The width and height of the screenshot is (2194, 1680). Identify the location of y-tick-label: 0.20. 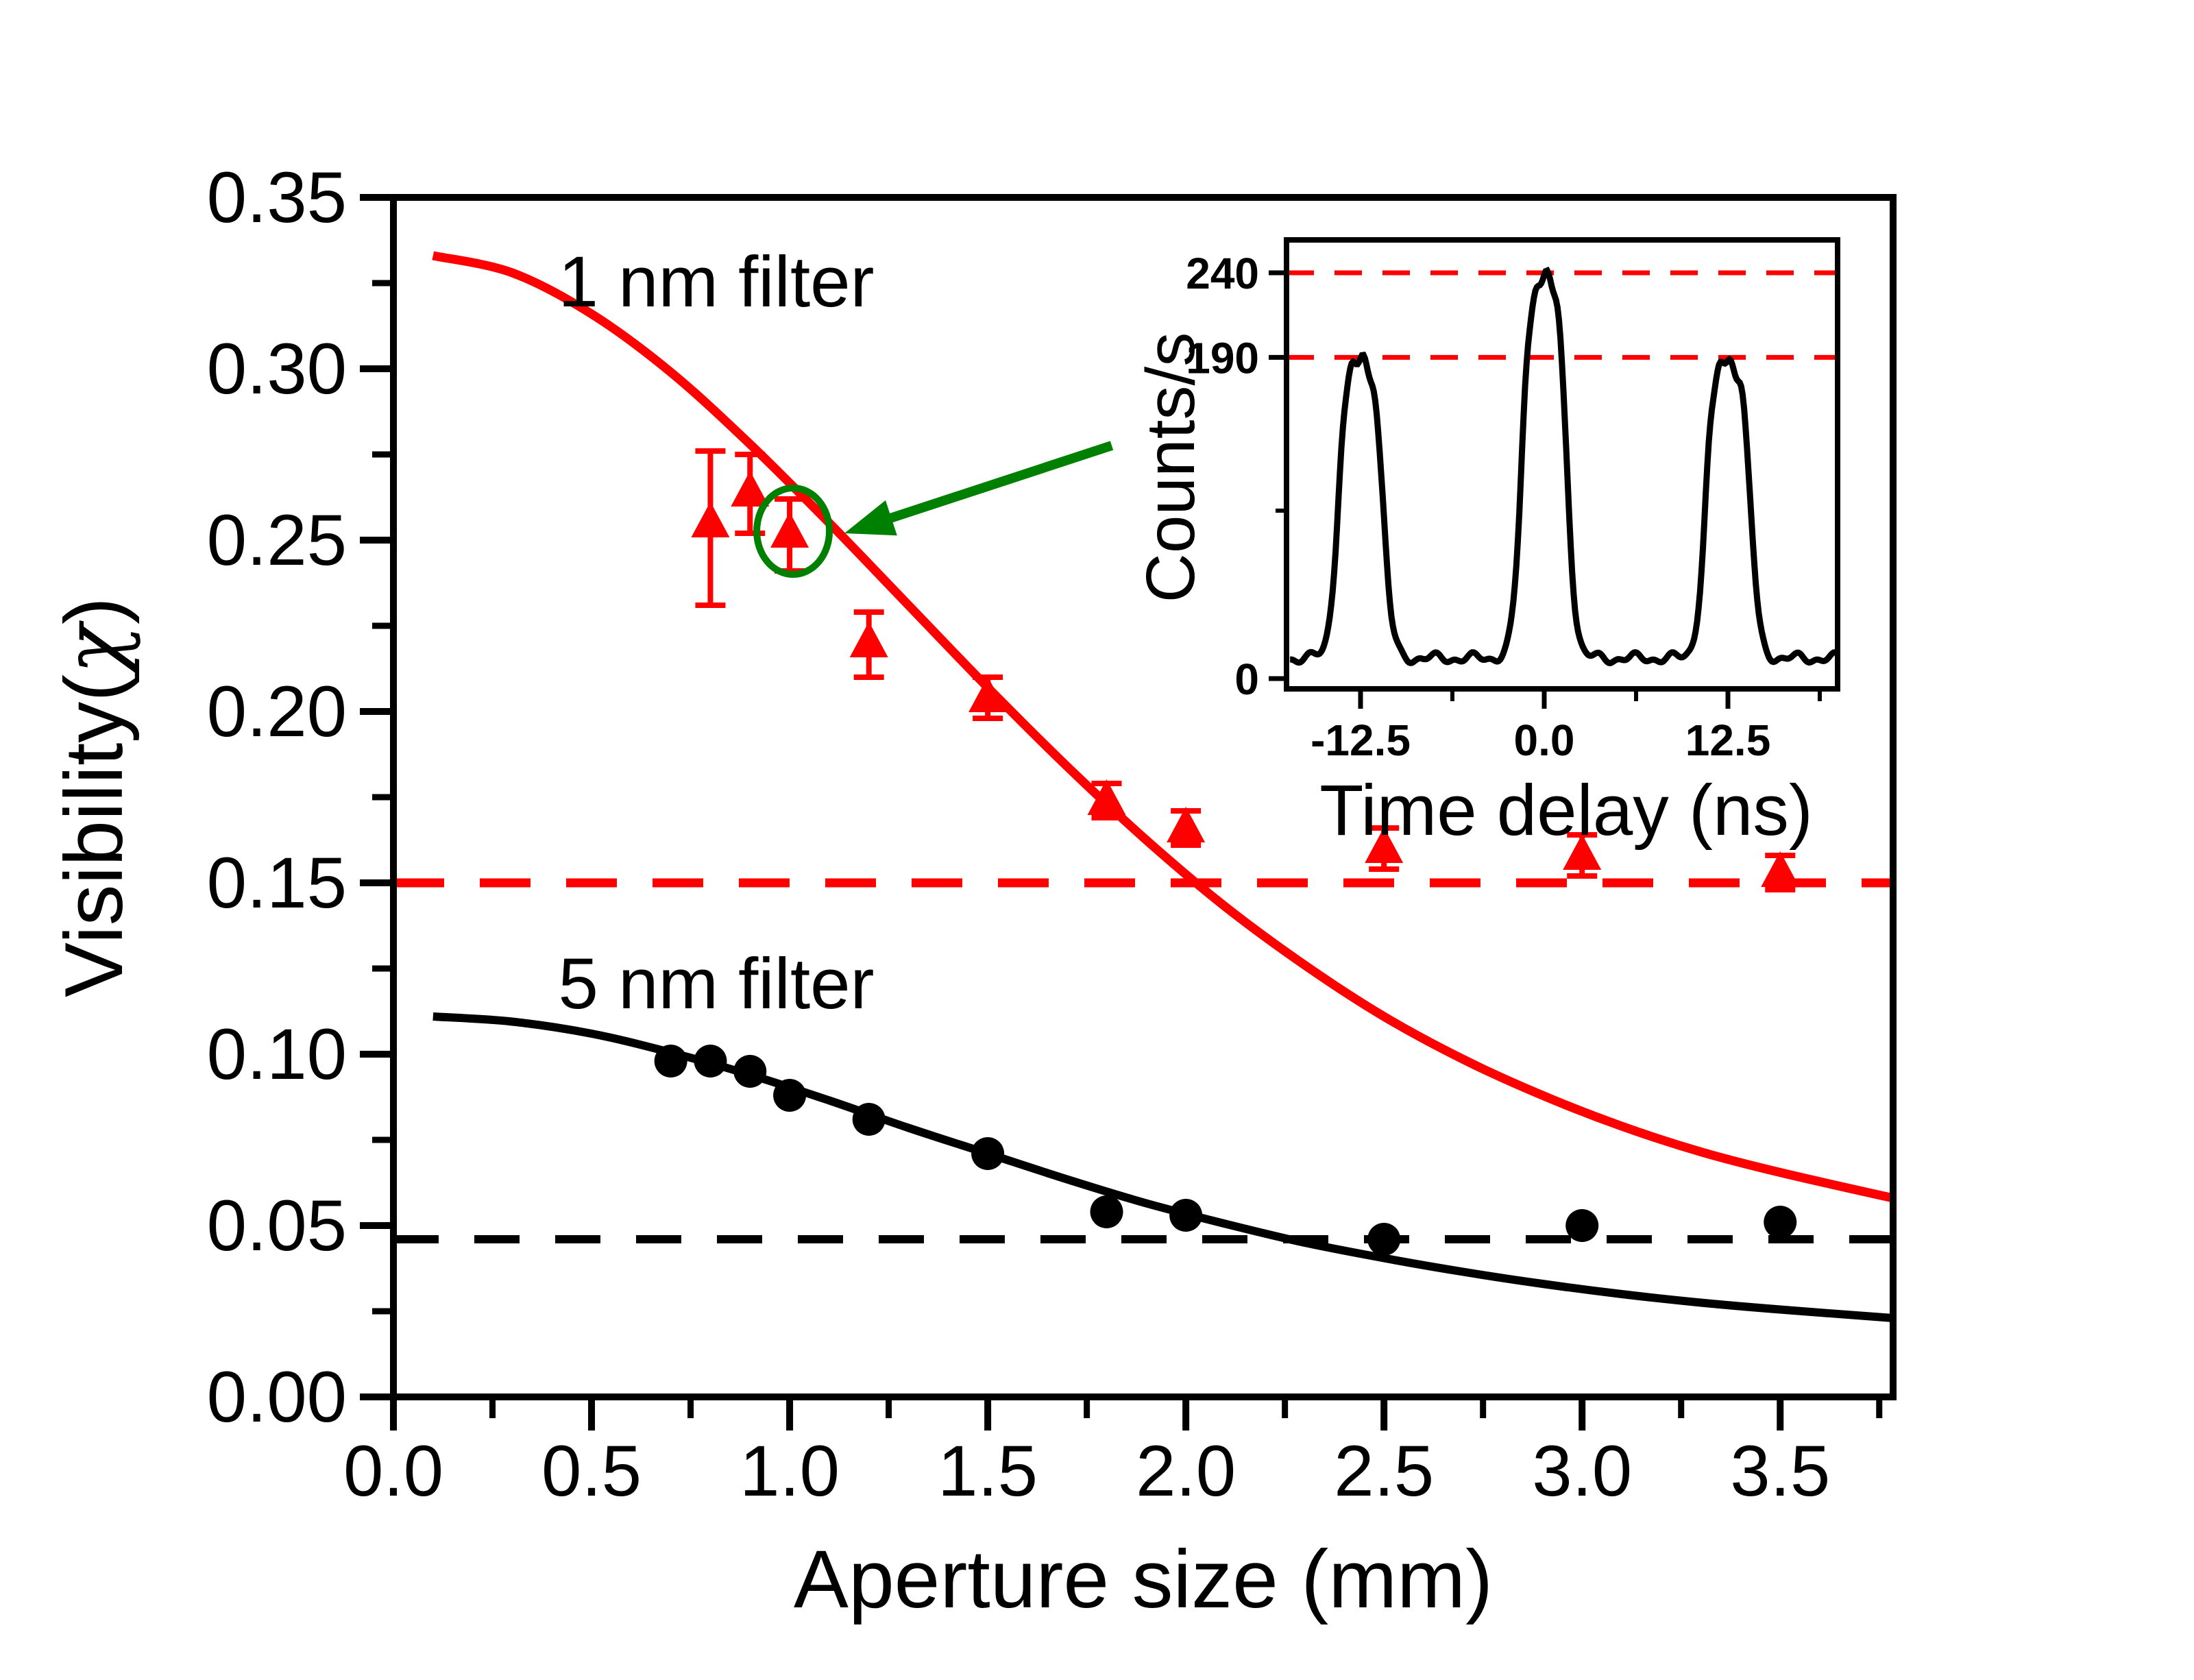
(277, 712).